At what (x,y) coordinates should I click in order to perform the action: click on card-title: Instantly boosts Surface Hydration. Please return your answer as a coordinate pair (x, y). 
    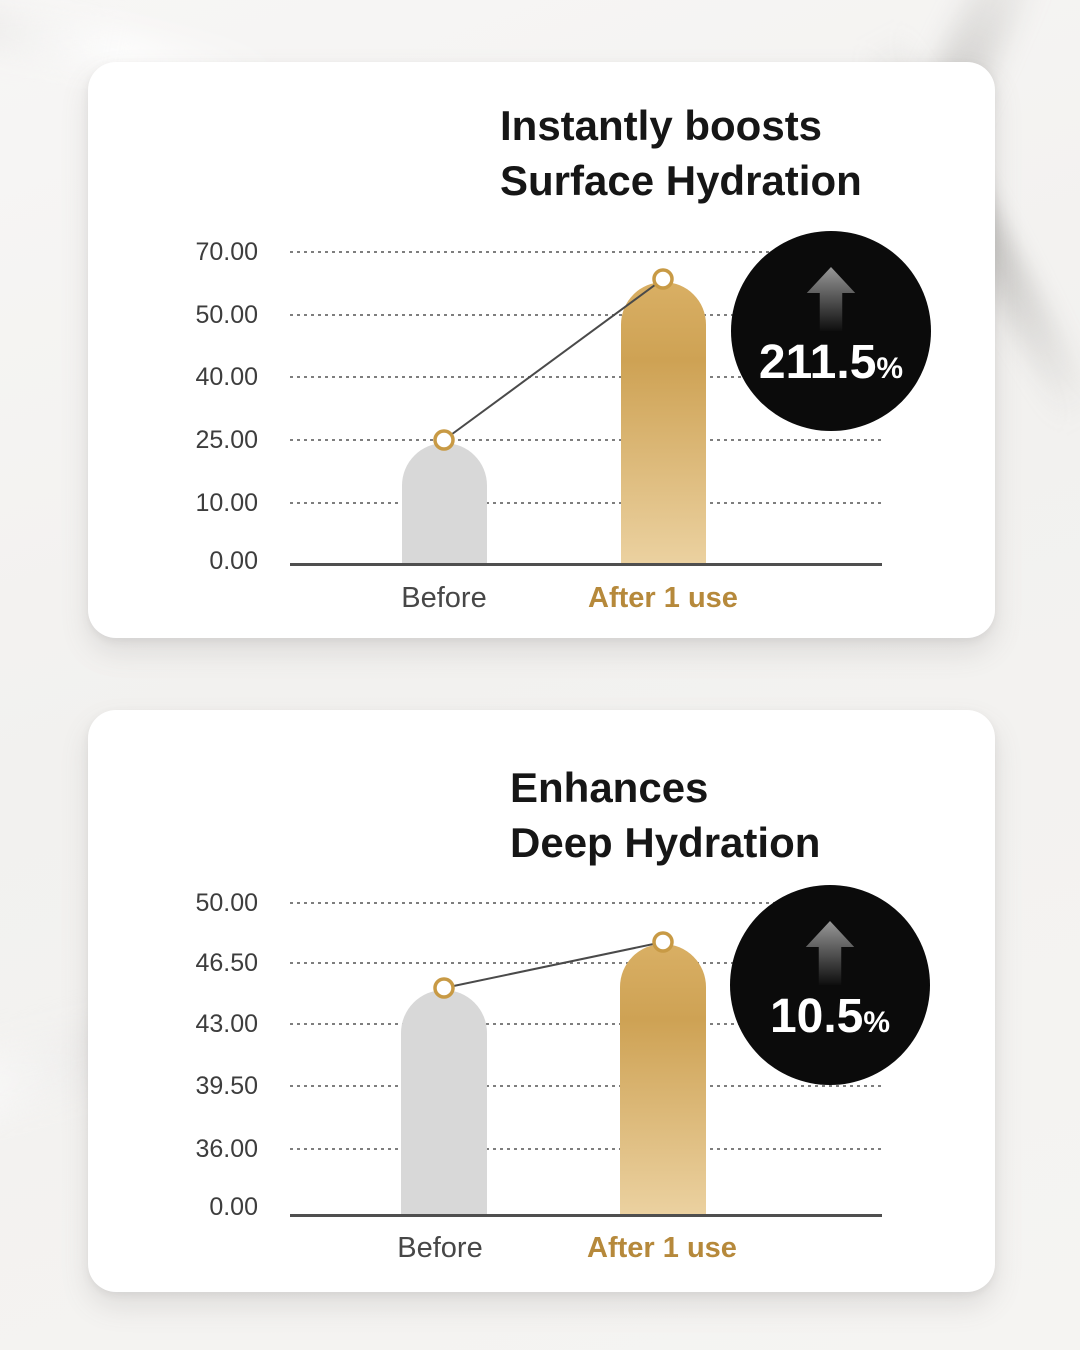
    Looking at the image, I should click on (681, 153).